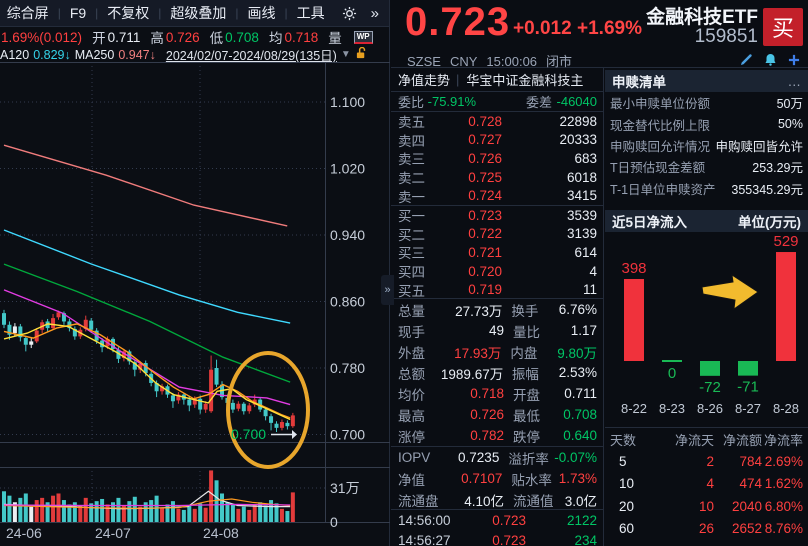 The height and width of the screenshot is (546, 808). I want to click on flow-table-row: 5 2 784 2.69%, so click(711, 462).